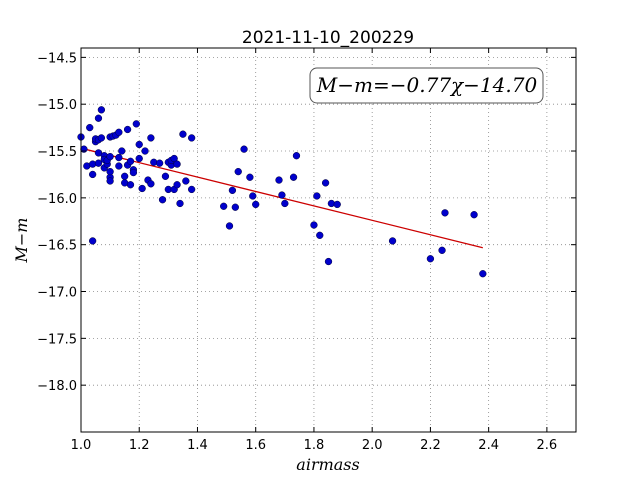 Image resolution: width=640 pixels, height=480 pixels. What do you see at coordinates (57, 58) in the screenshot?
I see `y-tick-label: −14.5` at bounding box center [57, 58].